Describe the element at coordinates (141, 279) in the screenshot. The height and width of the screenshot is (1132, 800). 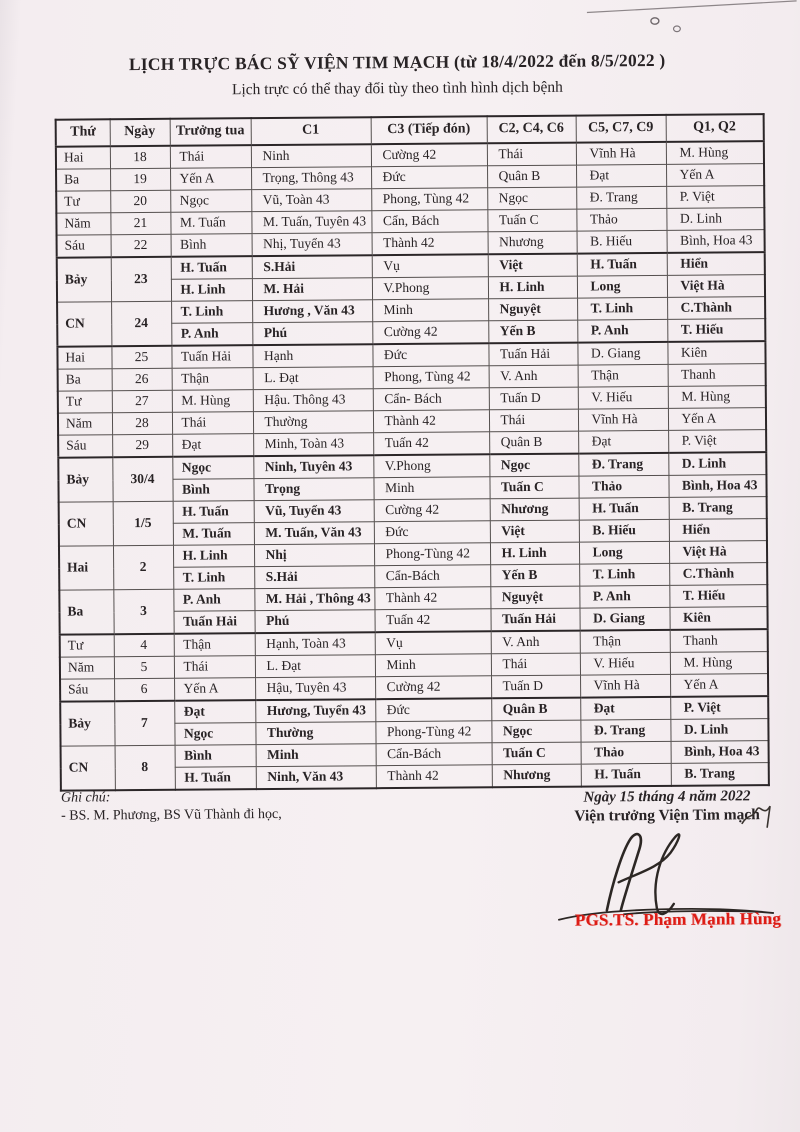
I see `table-cell: 23` at that location.